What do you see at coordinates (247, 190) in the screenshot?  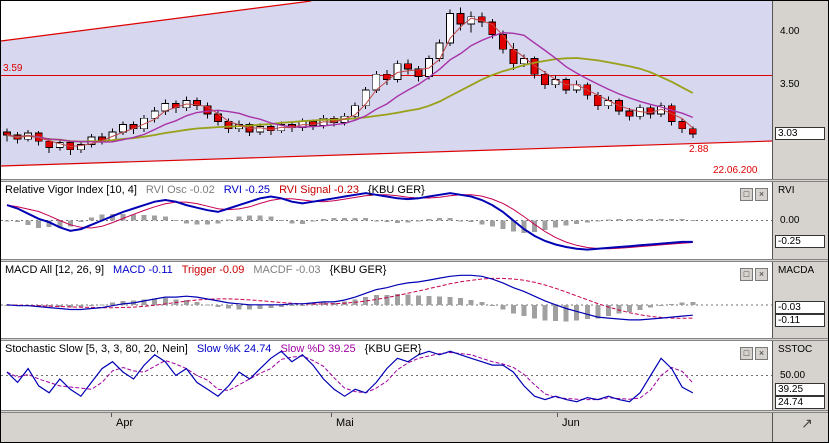 I see `legend-item: RVI -0.25` at bounding box center [247, 190].